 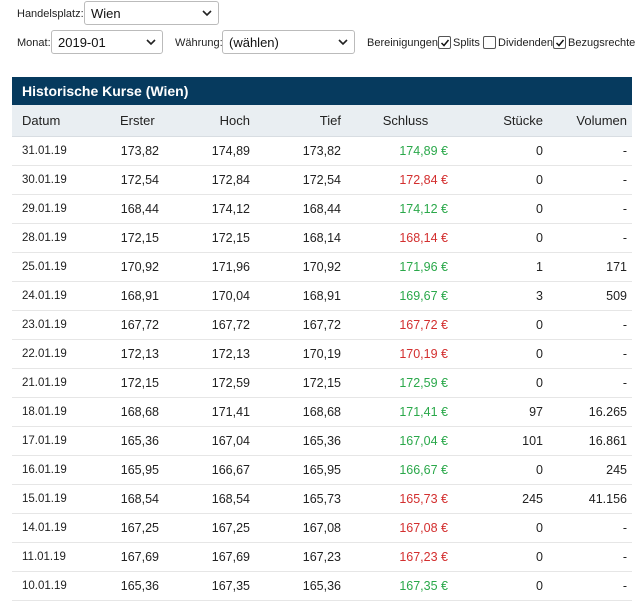 What do you see at coordinates (44, 209) in the screenshot?
I see `cell-date: 29.01.19` at bounding box center [44, 209].